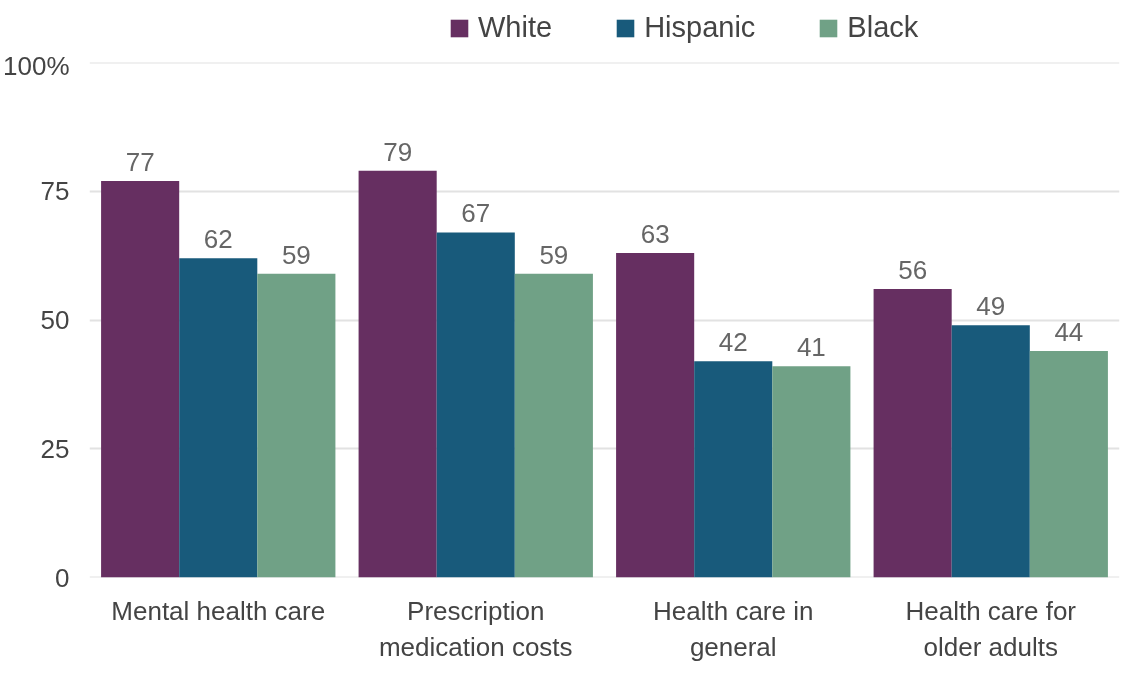 The image size is (1133, 675). Describe the element at coordinates (476, 213) in the screenshot. I see `data-label: 67` at that location.